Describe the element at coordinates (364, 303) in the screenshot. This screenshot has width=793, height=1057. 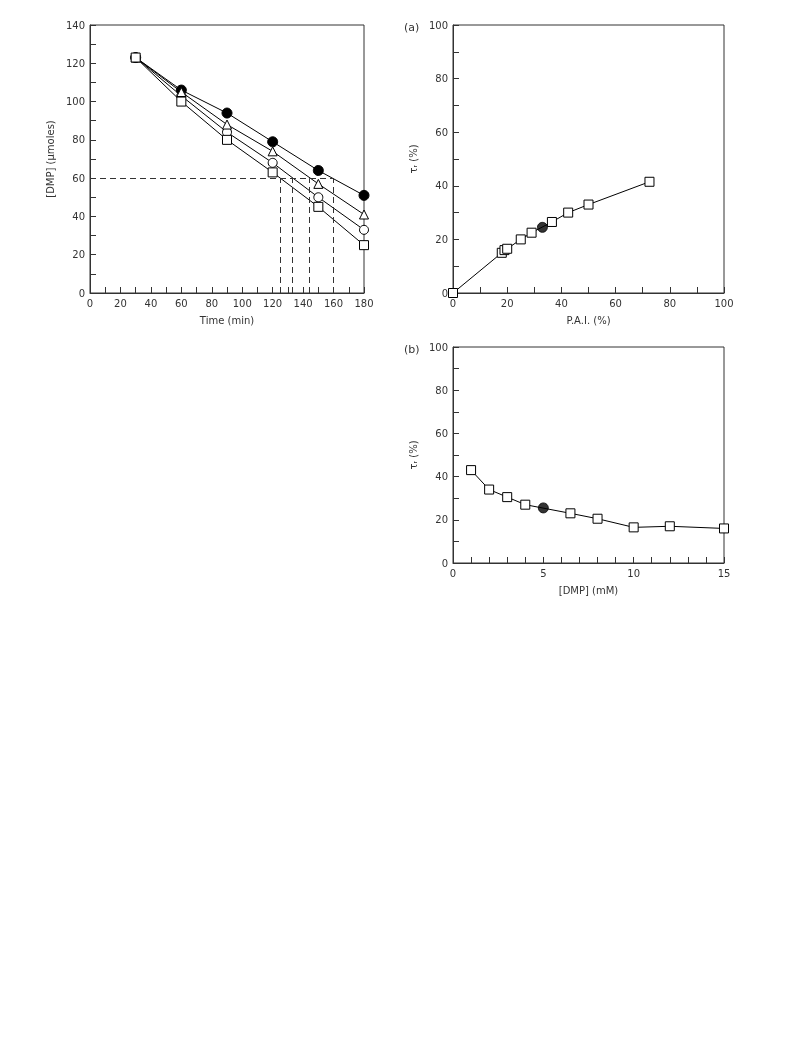
I see `x-tick-label: 180` at that location.